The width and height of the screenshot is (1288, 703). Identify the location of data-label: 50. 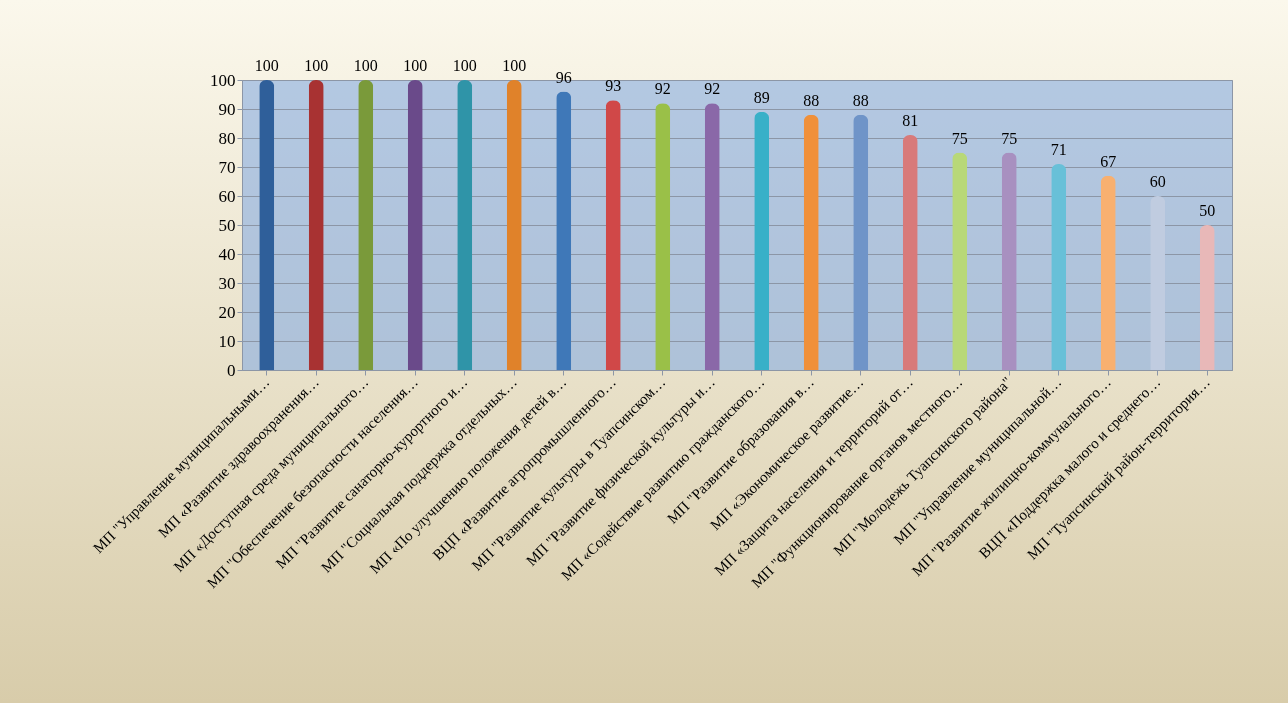
(1207, 210).